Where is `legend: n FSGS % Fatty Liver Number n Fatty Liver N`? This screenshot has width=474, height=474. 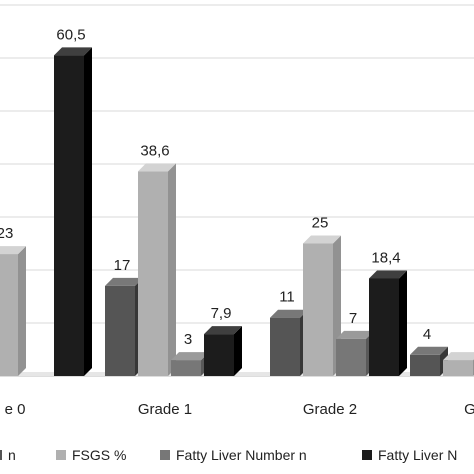
legend: n FSGS % Fatty Liver Number n Fatty Liver N is located at coordinates (228, 455).